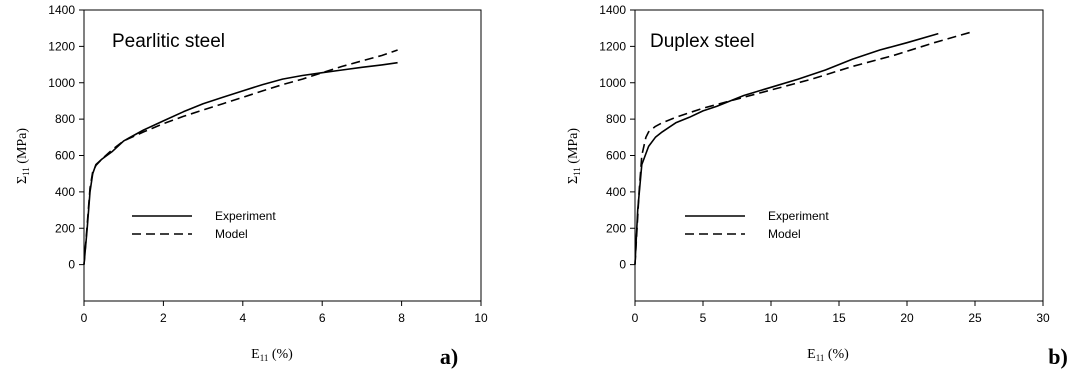 This screenshot has height=376, width=1088. What do you see at coordinates (839, 318) in the screenshot?
I see `x-tick-label: 15` at bounding box center [839, 318].